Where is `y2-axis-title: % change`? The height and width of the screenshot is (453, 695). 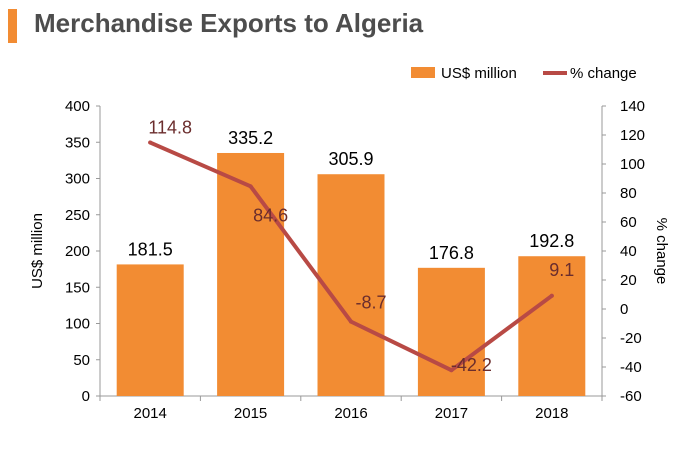
y2-axis-title: % change is located at coordinates (661, 251).